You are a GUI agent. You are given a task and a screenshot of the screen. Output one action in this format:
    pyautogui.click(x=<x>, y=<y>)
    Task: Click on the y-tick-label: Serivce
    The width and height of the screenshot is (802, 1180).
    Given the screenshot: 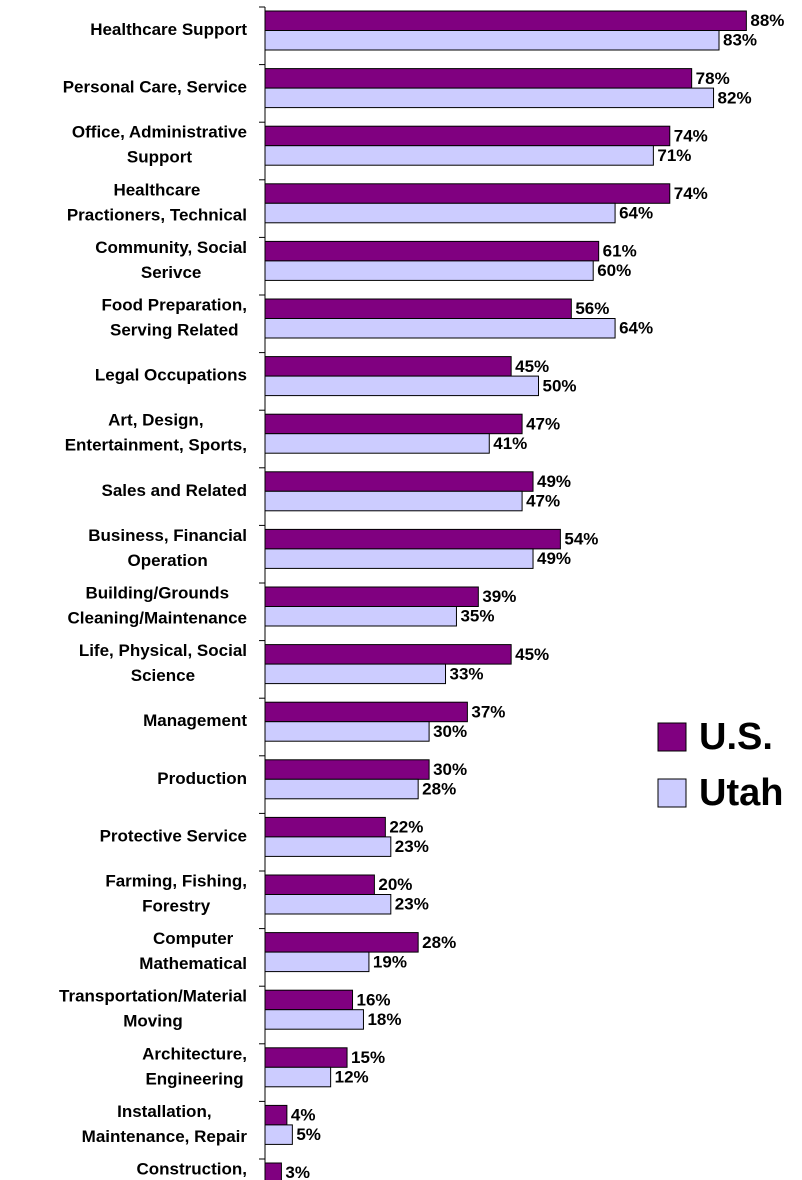 What is the action you would take?
    pyautogui.click(x=171, y=272)
    